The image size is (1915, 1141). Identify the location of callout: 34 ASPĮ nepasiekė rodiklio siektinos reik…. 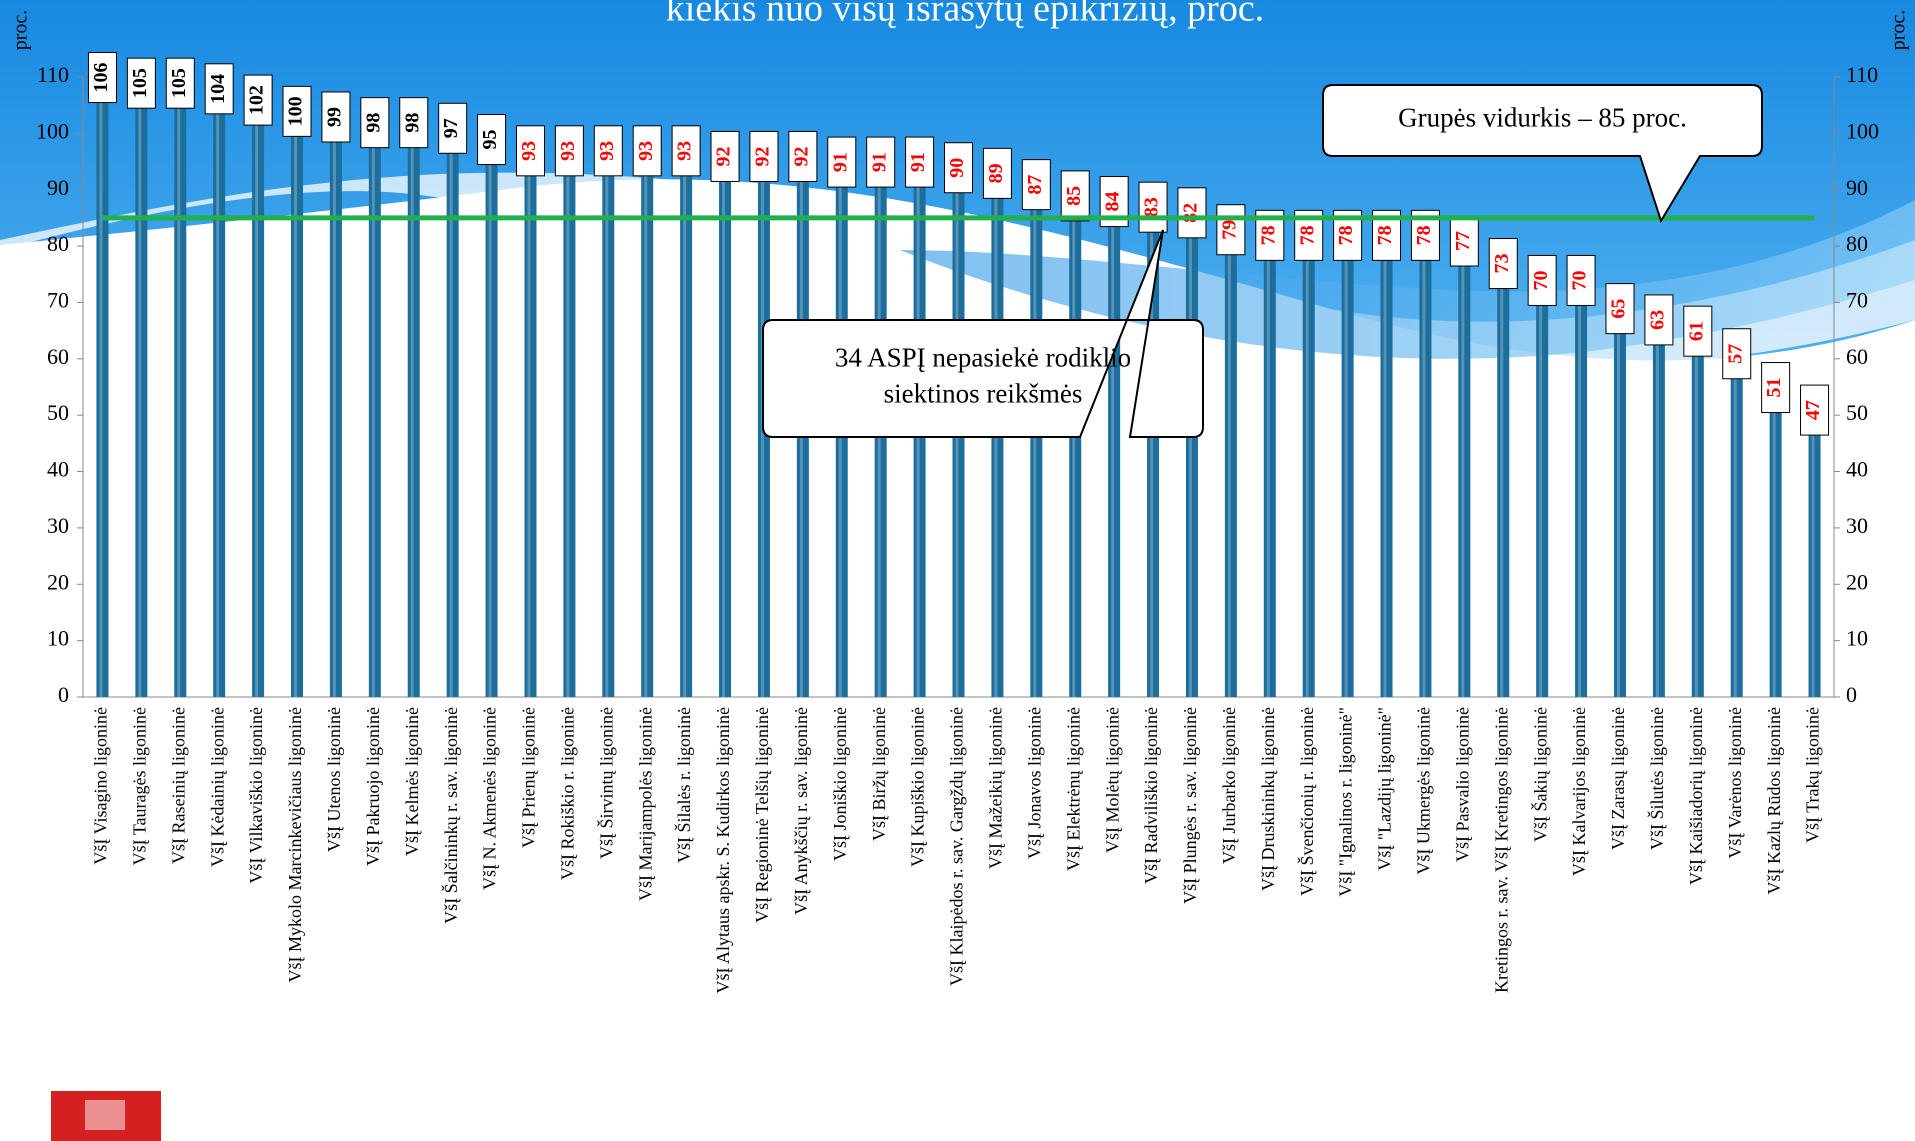
(983, 333).